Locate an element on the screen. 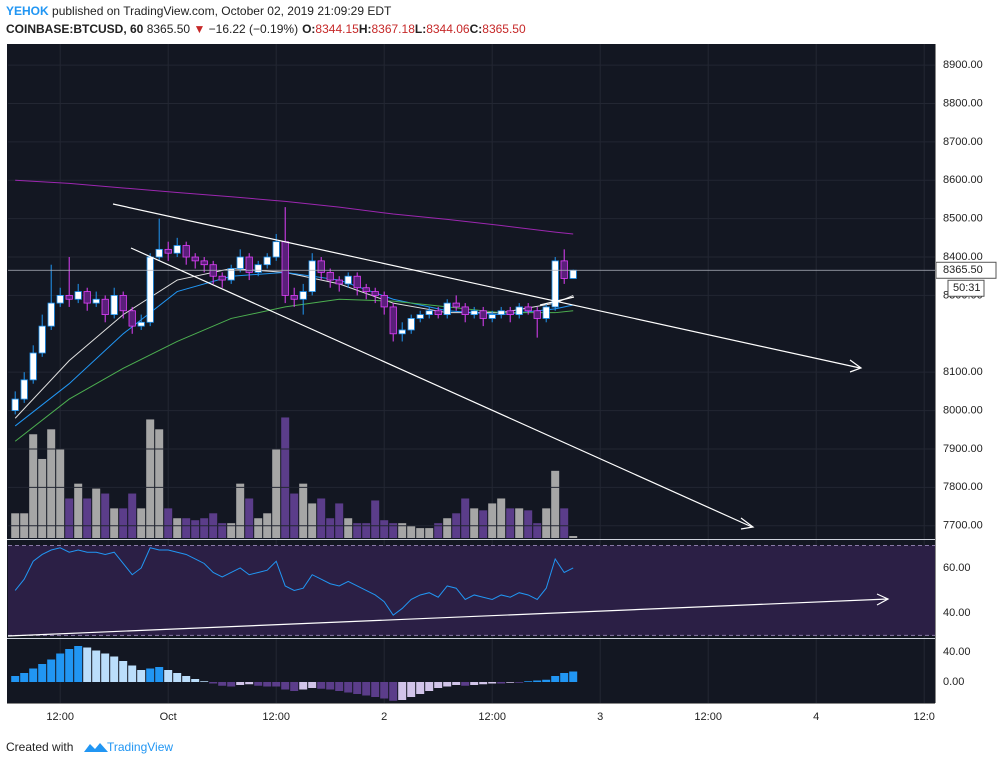 The height and width of the screenshot is (766, 998). y-tick-label: 7900.00 is located at coordinates (963, 449).